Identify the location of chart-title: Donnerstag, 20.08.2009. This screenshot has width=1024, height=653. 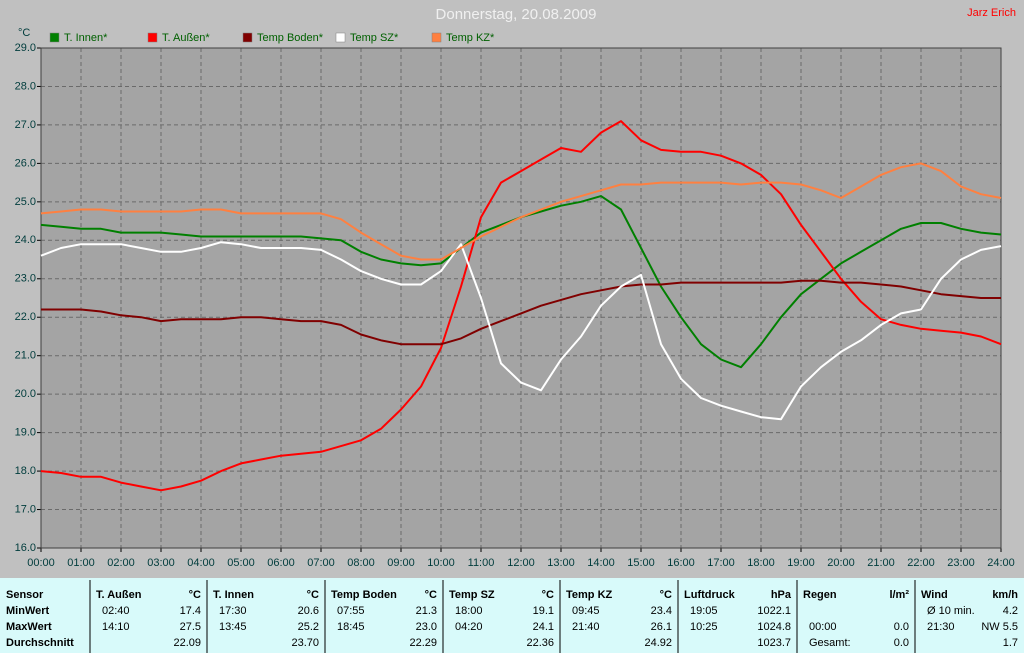
(516, 14).